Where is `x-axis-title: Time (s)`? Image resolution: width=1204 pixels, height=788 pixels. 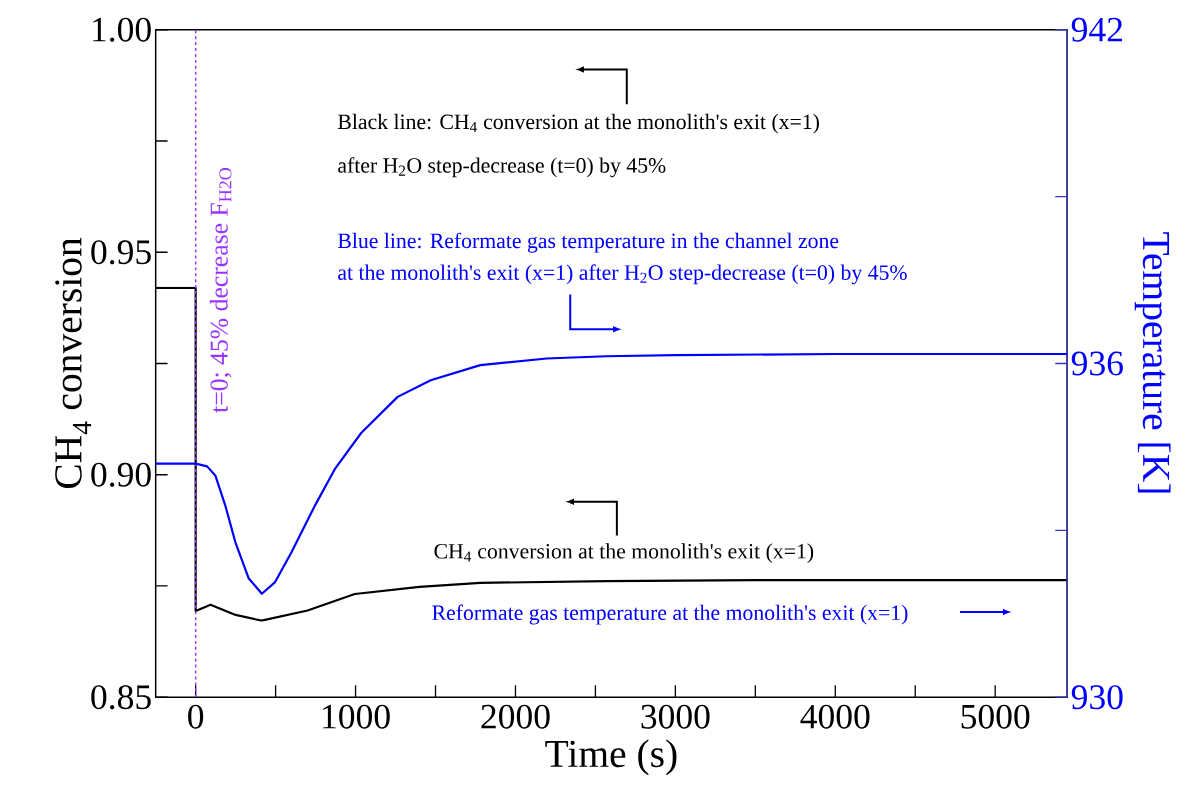 x-axis-title: Time (s) is located at coordinates (611, 757).